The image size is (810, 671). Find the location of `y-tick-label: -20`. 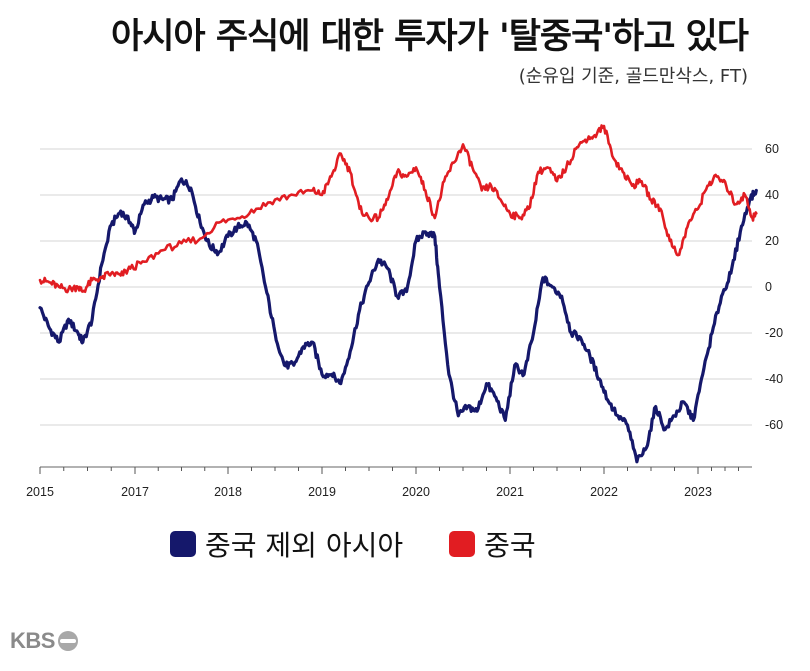

y-tick-label: -20 is located at coordinates (774, 333).